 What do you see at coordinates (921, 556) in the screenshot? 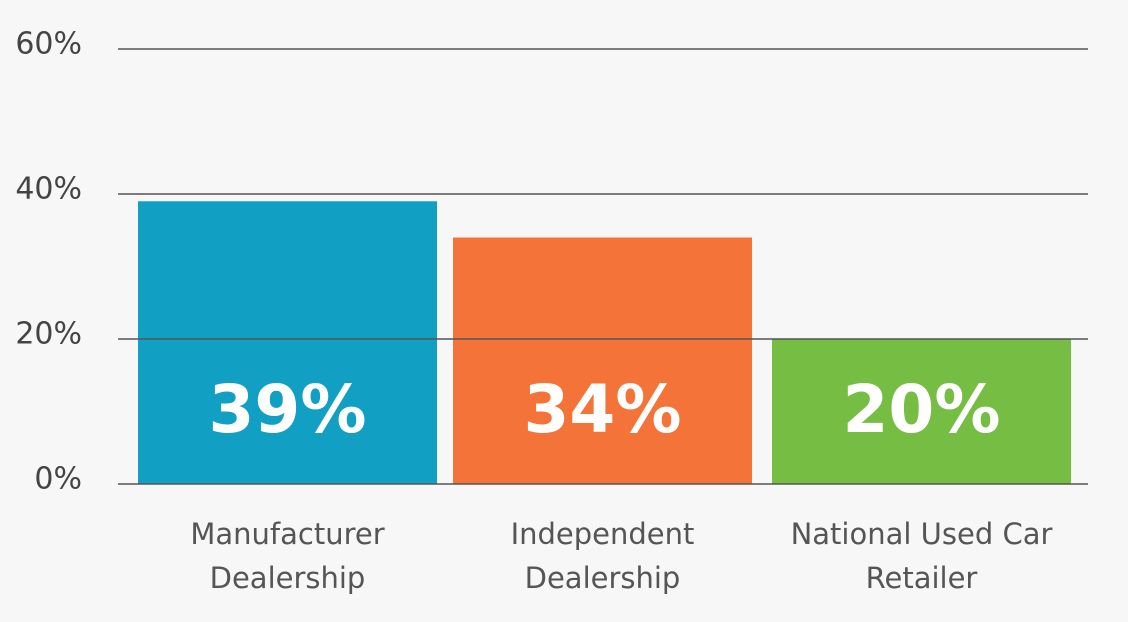
I see `x-tick-label: National Used Car Retailer` at bounding box center [921, 556].